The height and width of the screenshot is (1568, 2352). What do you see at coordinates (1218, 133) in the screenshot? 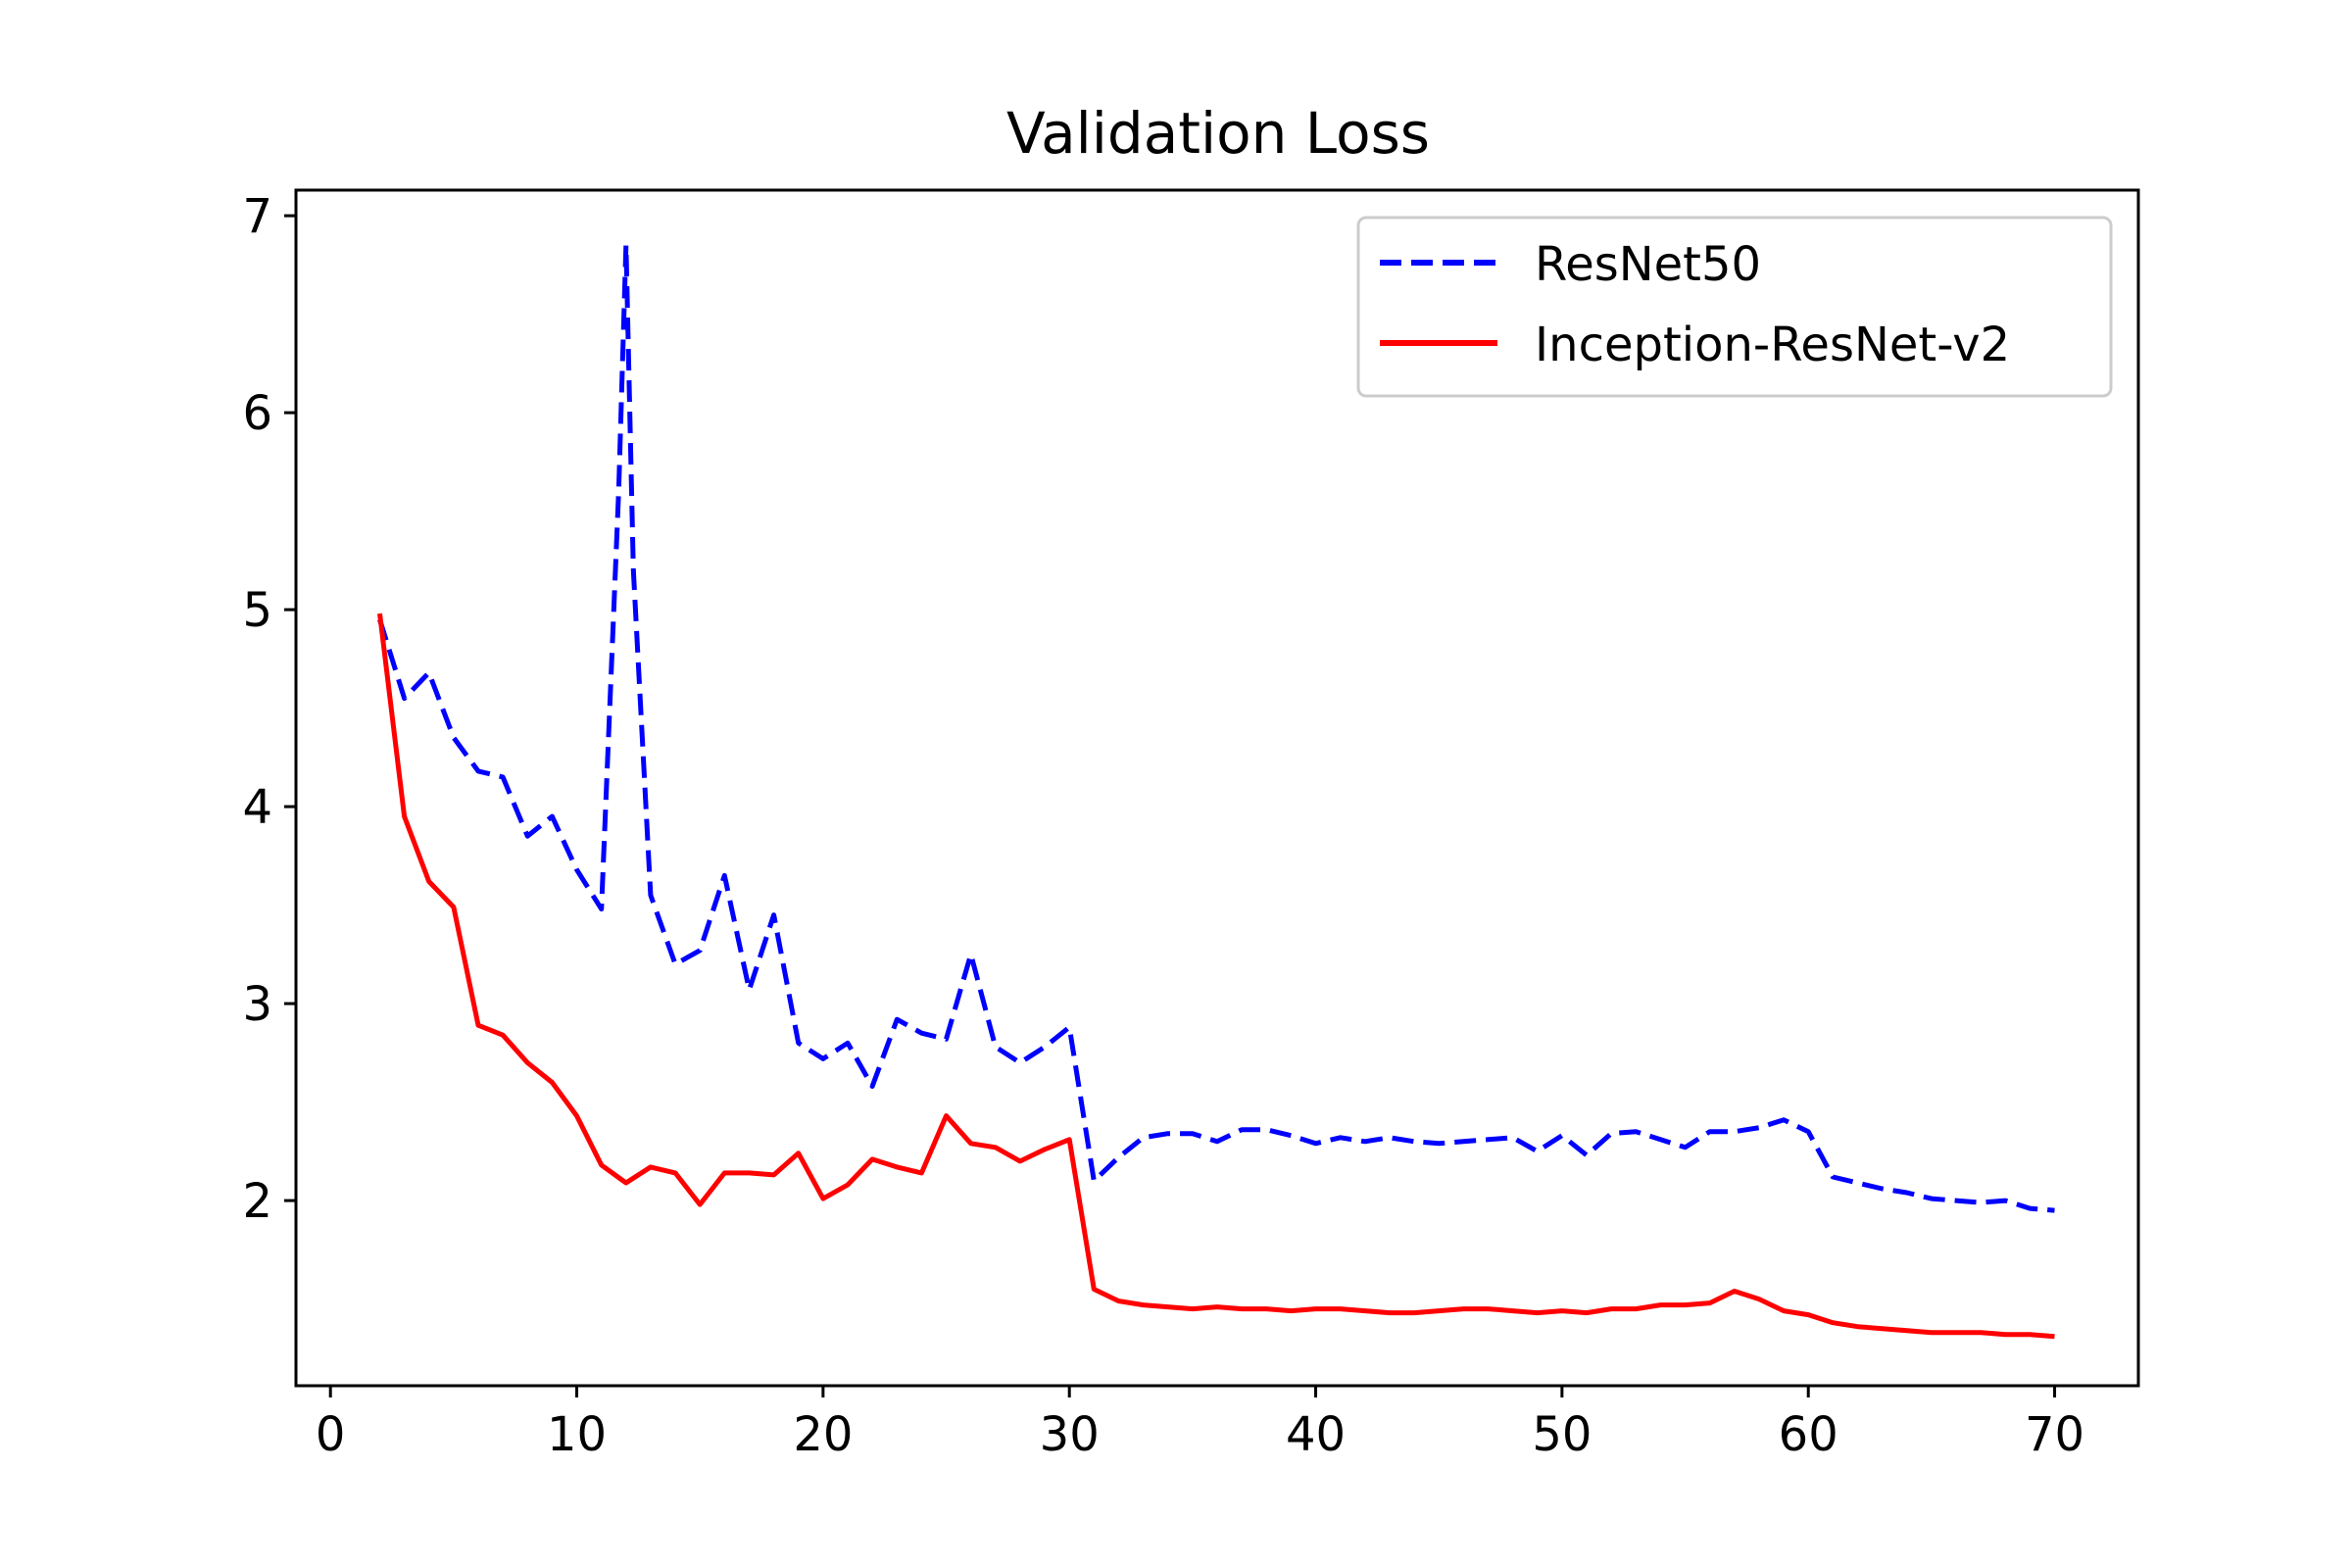
I see `chart-title: Validation Loss` at bounding box center [1218, 133].